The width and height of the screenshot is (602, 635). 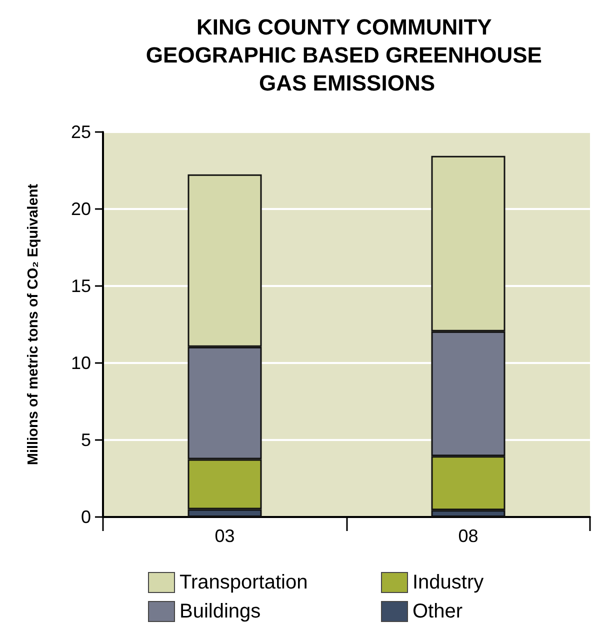 What do you see at coordinates (80, 209) in the screenshot?
I see `y-tick-label: 20` at bounding box center [80, 209].